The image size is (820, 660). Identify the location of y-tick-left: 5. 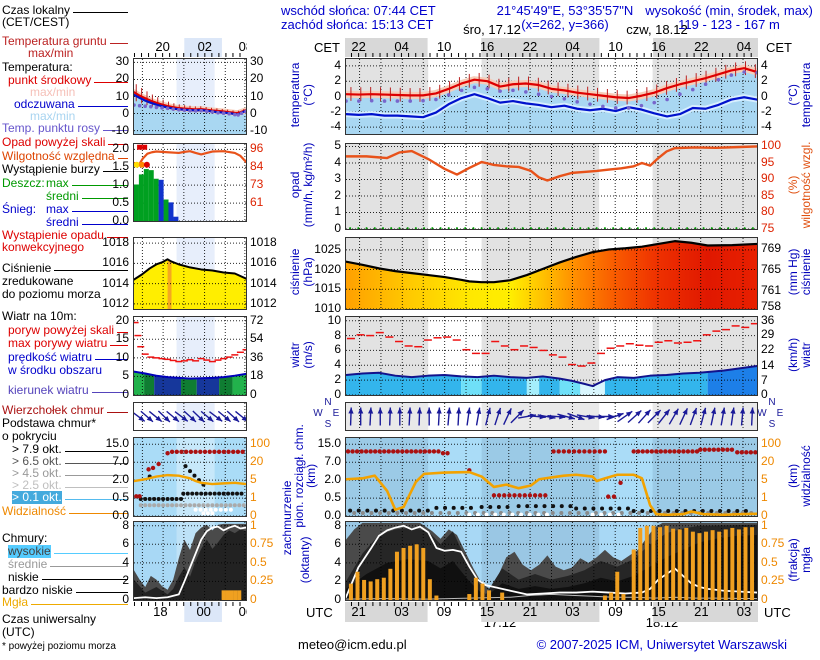
(125, 375).